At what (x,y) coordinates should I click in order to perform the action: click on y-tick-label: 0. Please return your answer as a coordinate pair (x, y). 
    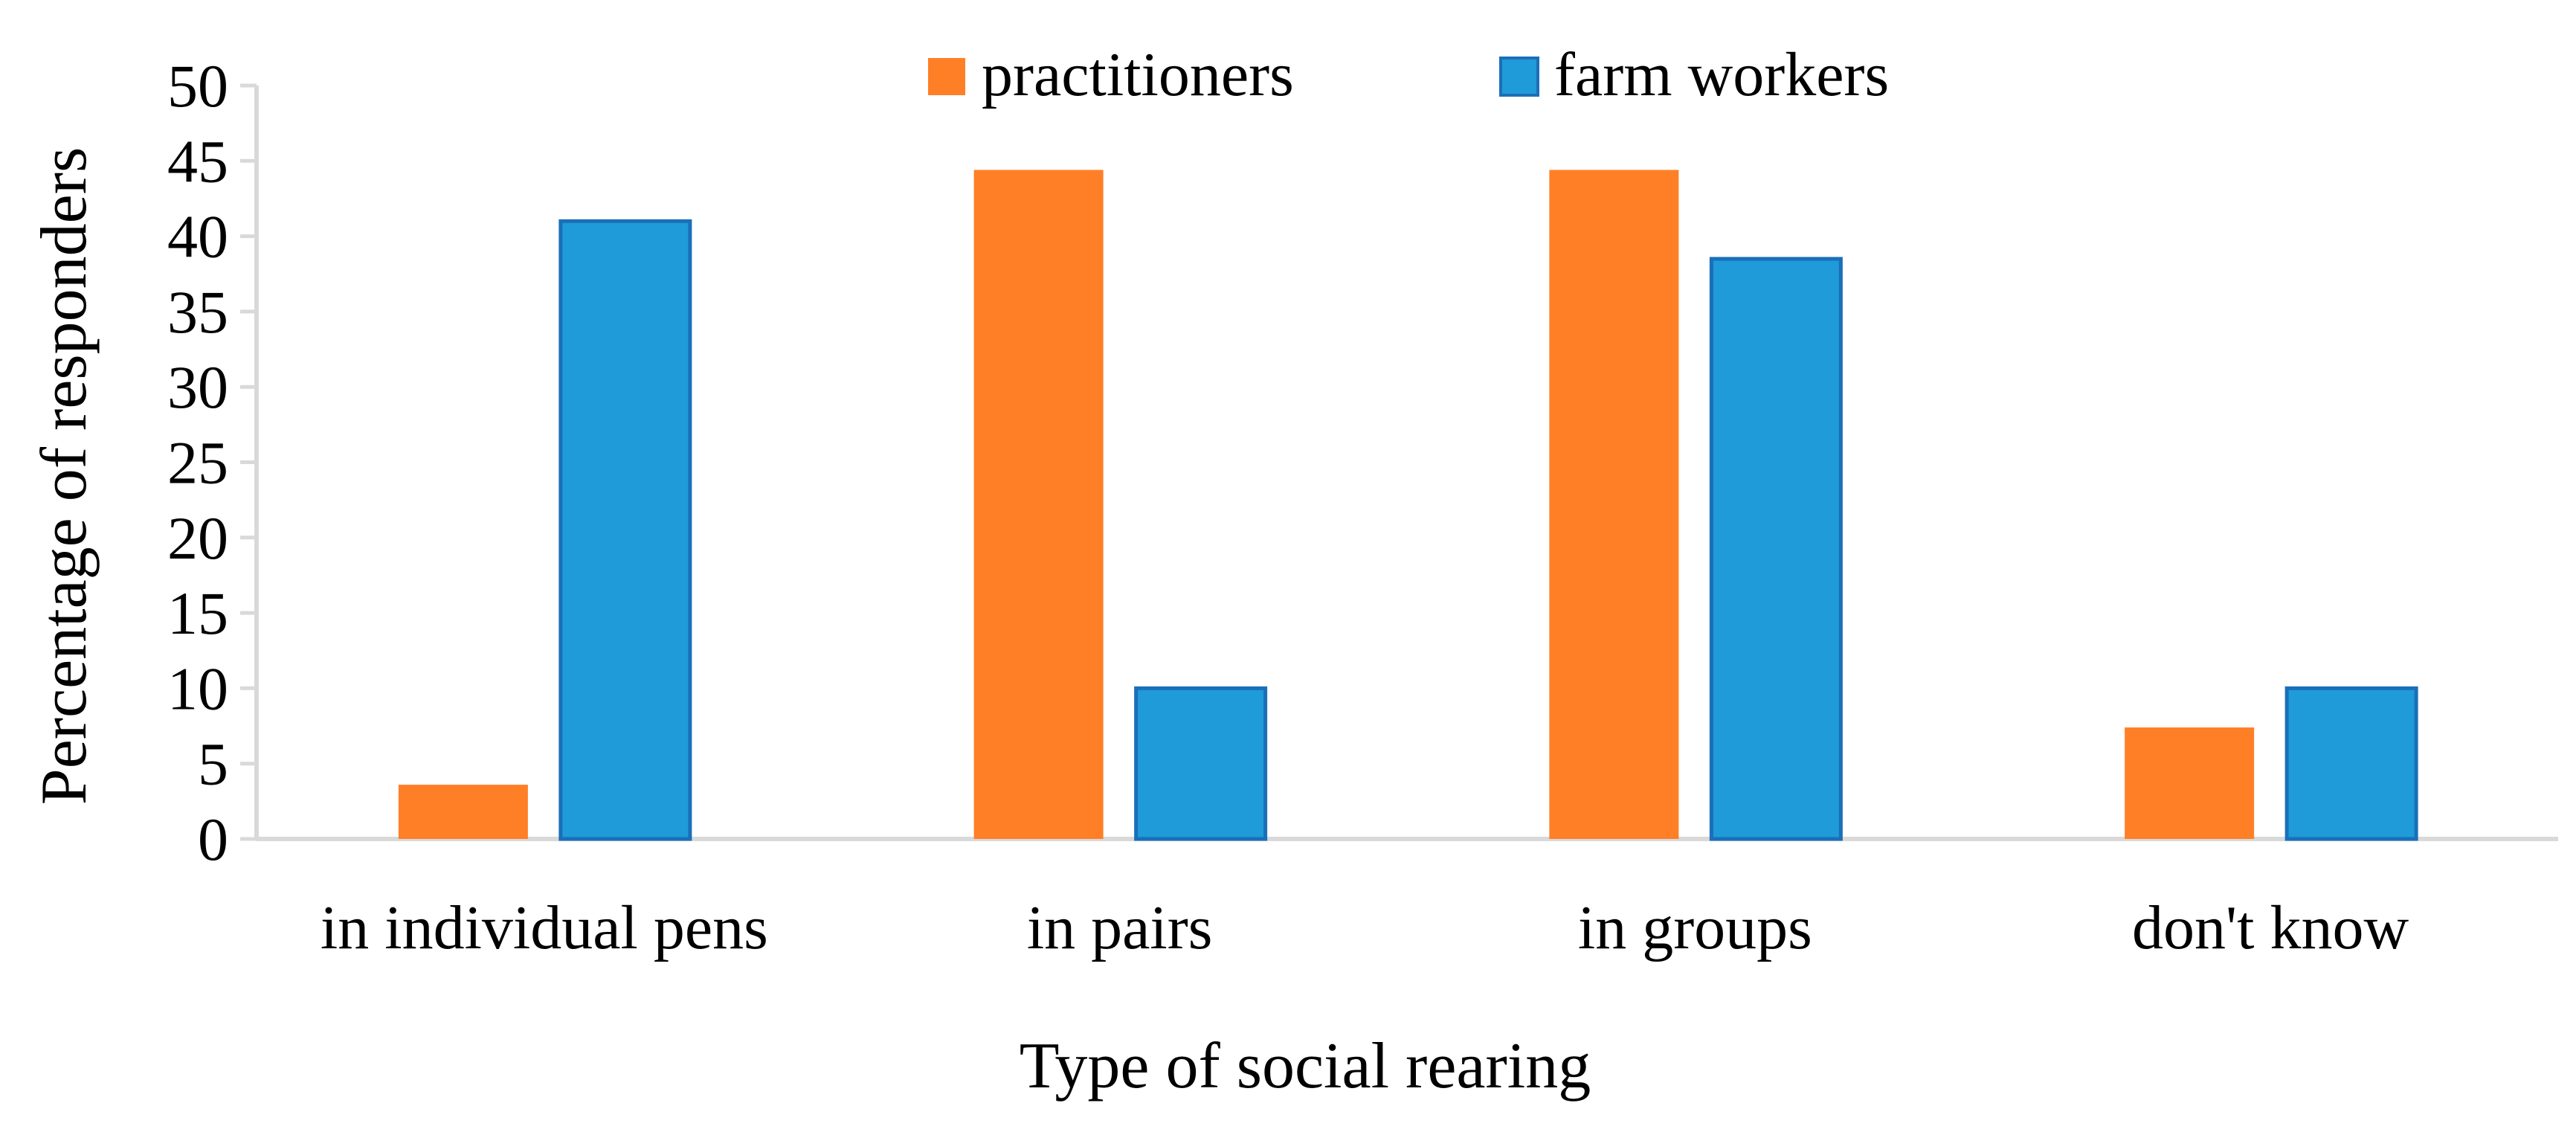
    Looking at the image, I should click on (213, 839).